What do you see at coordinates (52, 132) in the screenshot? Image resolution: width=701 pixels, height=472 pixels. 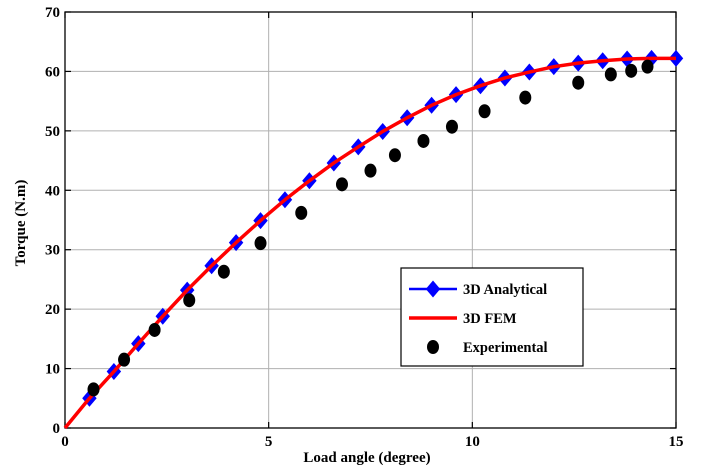 I see `y-tick-label: 50` at bounding box center [52, 132].